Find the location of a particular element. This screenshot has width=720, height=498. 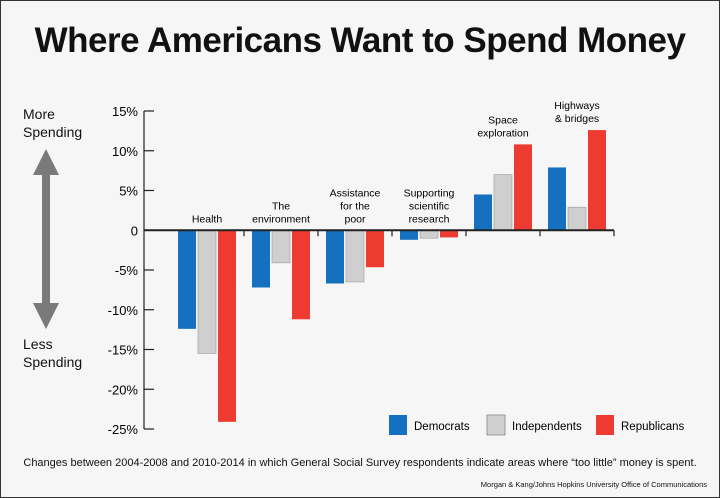

legend-label: Independents is located at coordinates (547, 427).